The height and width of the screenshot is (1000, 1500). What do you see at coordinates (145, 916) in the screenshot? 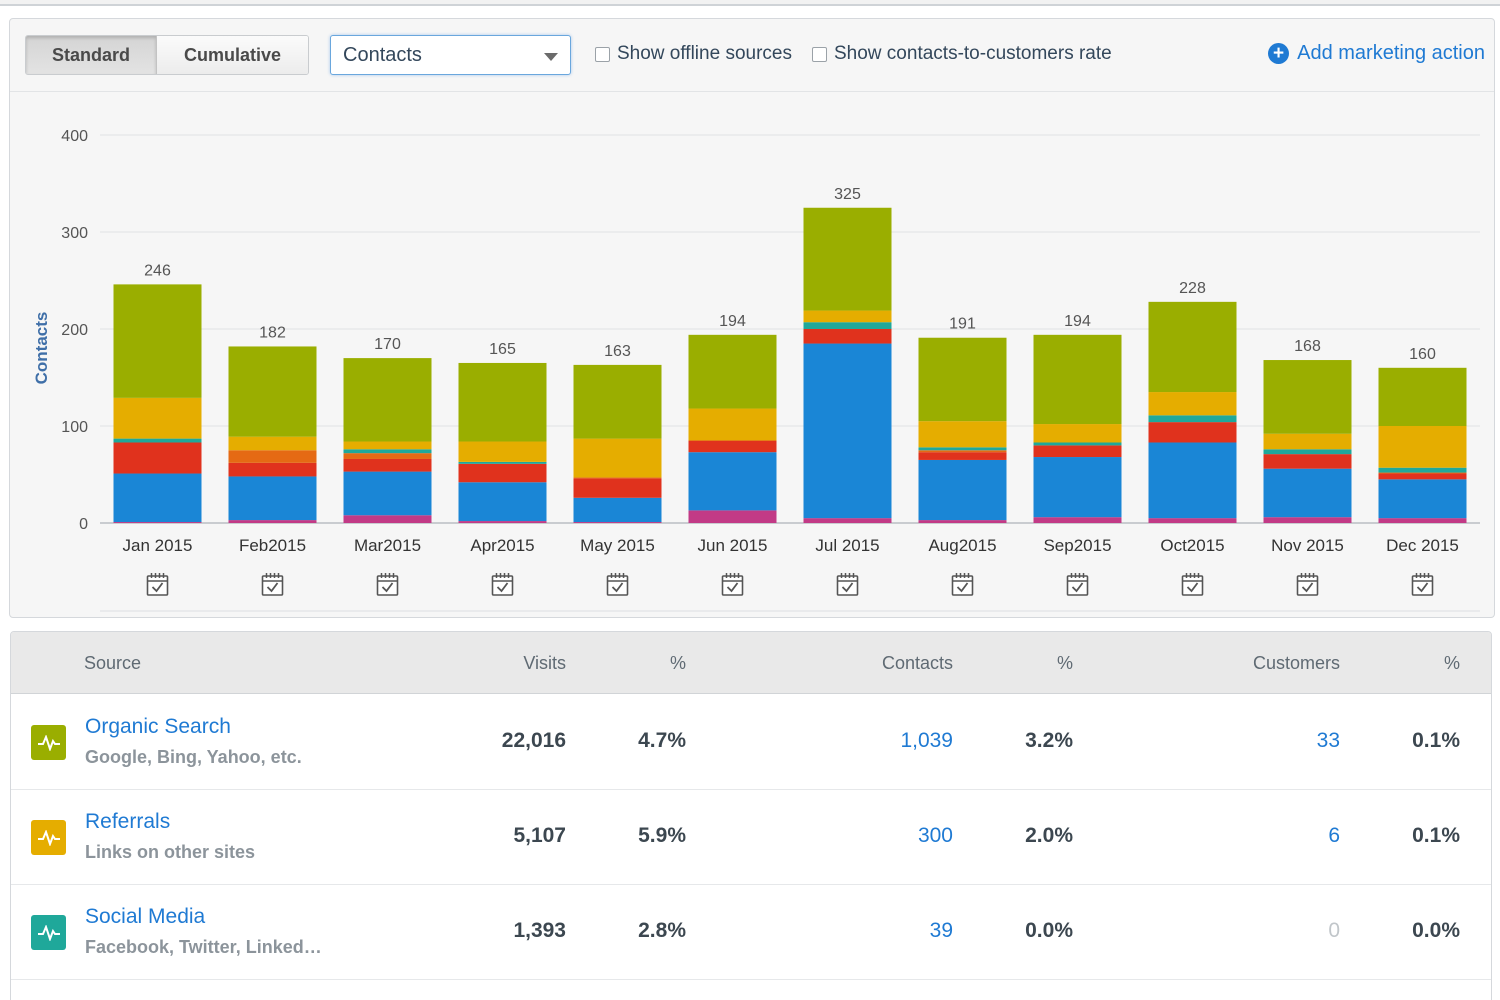
I see `source-name-link: Social Media` at bounding box center [145, 916].